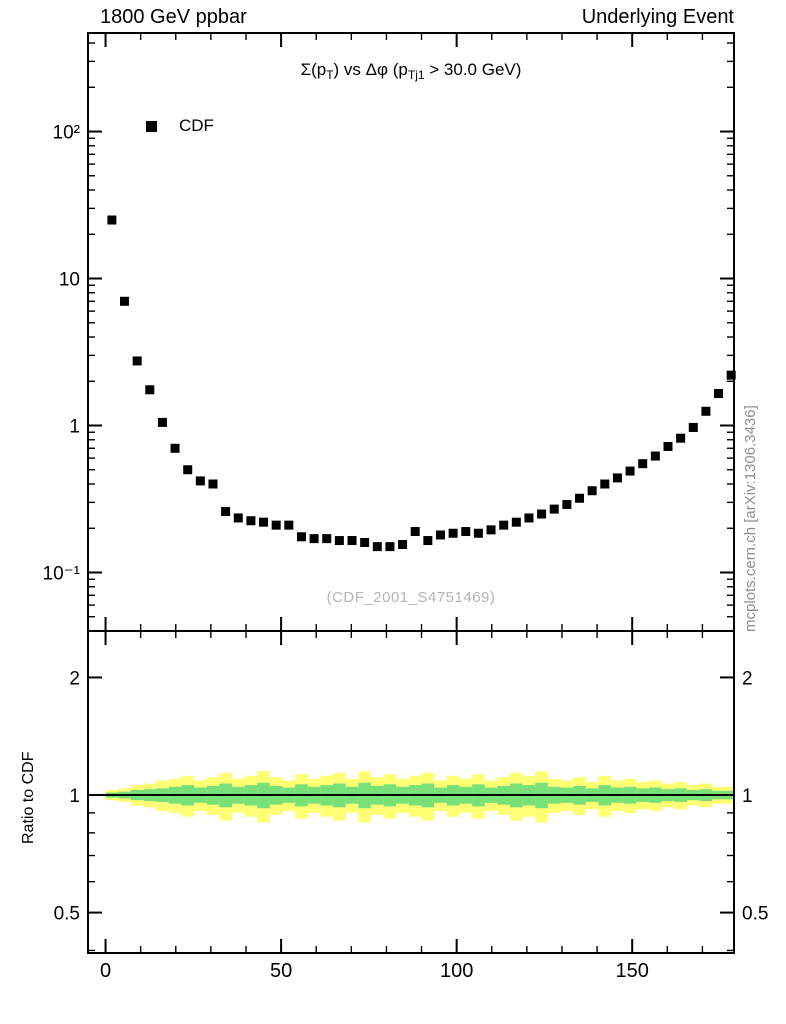 The height and width of the screenshot is (1024, 786). Describe the element at coordinates (750, 518) in the screenshot. I see `mcplots-credit: mcplots.cern.ch [arXiv:1306.3436]` at that location.